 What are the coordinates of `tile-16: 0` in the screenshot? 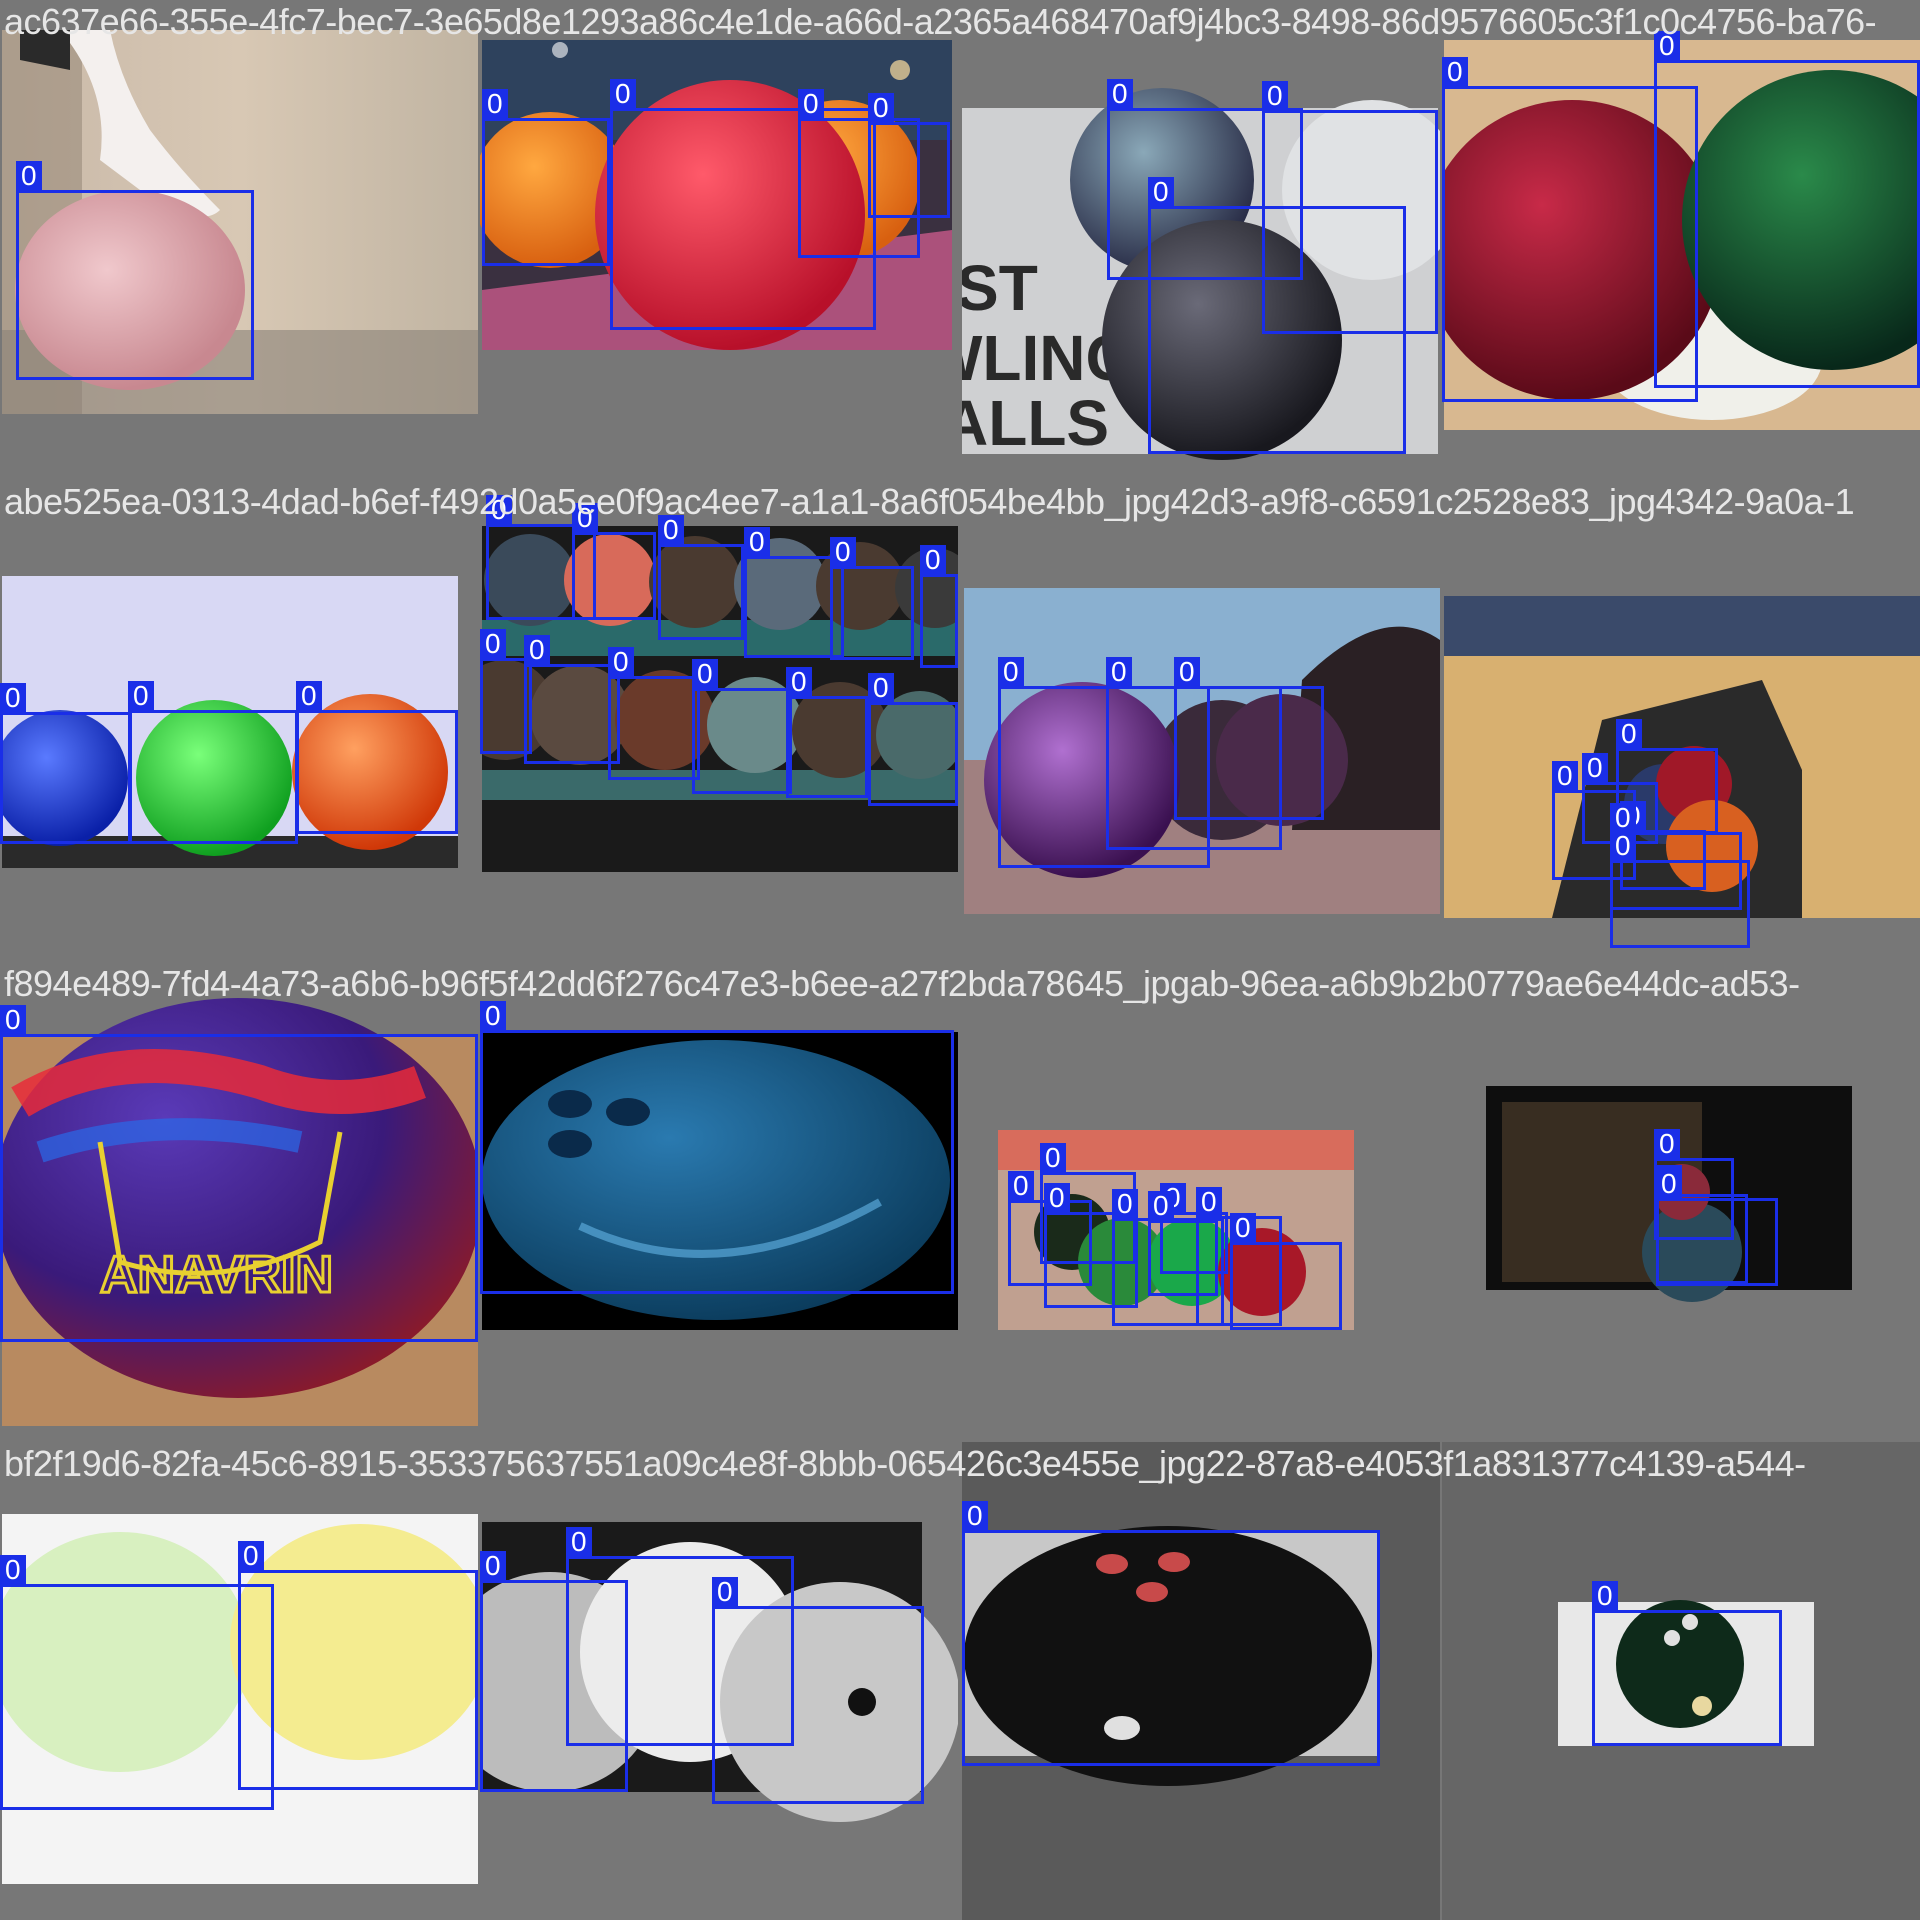 It's located at (1681, 1681).